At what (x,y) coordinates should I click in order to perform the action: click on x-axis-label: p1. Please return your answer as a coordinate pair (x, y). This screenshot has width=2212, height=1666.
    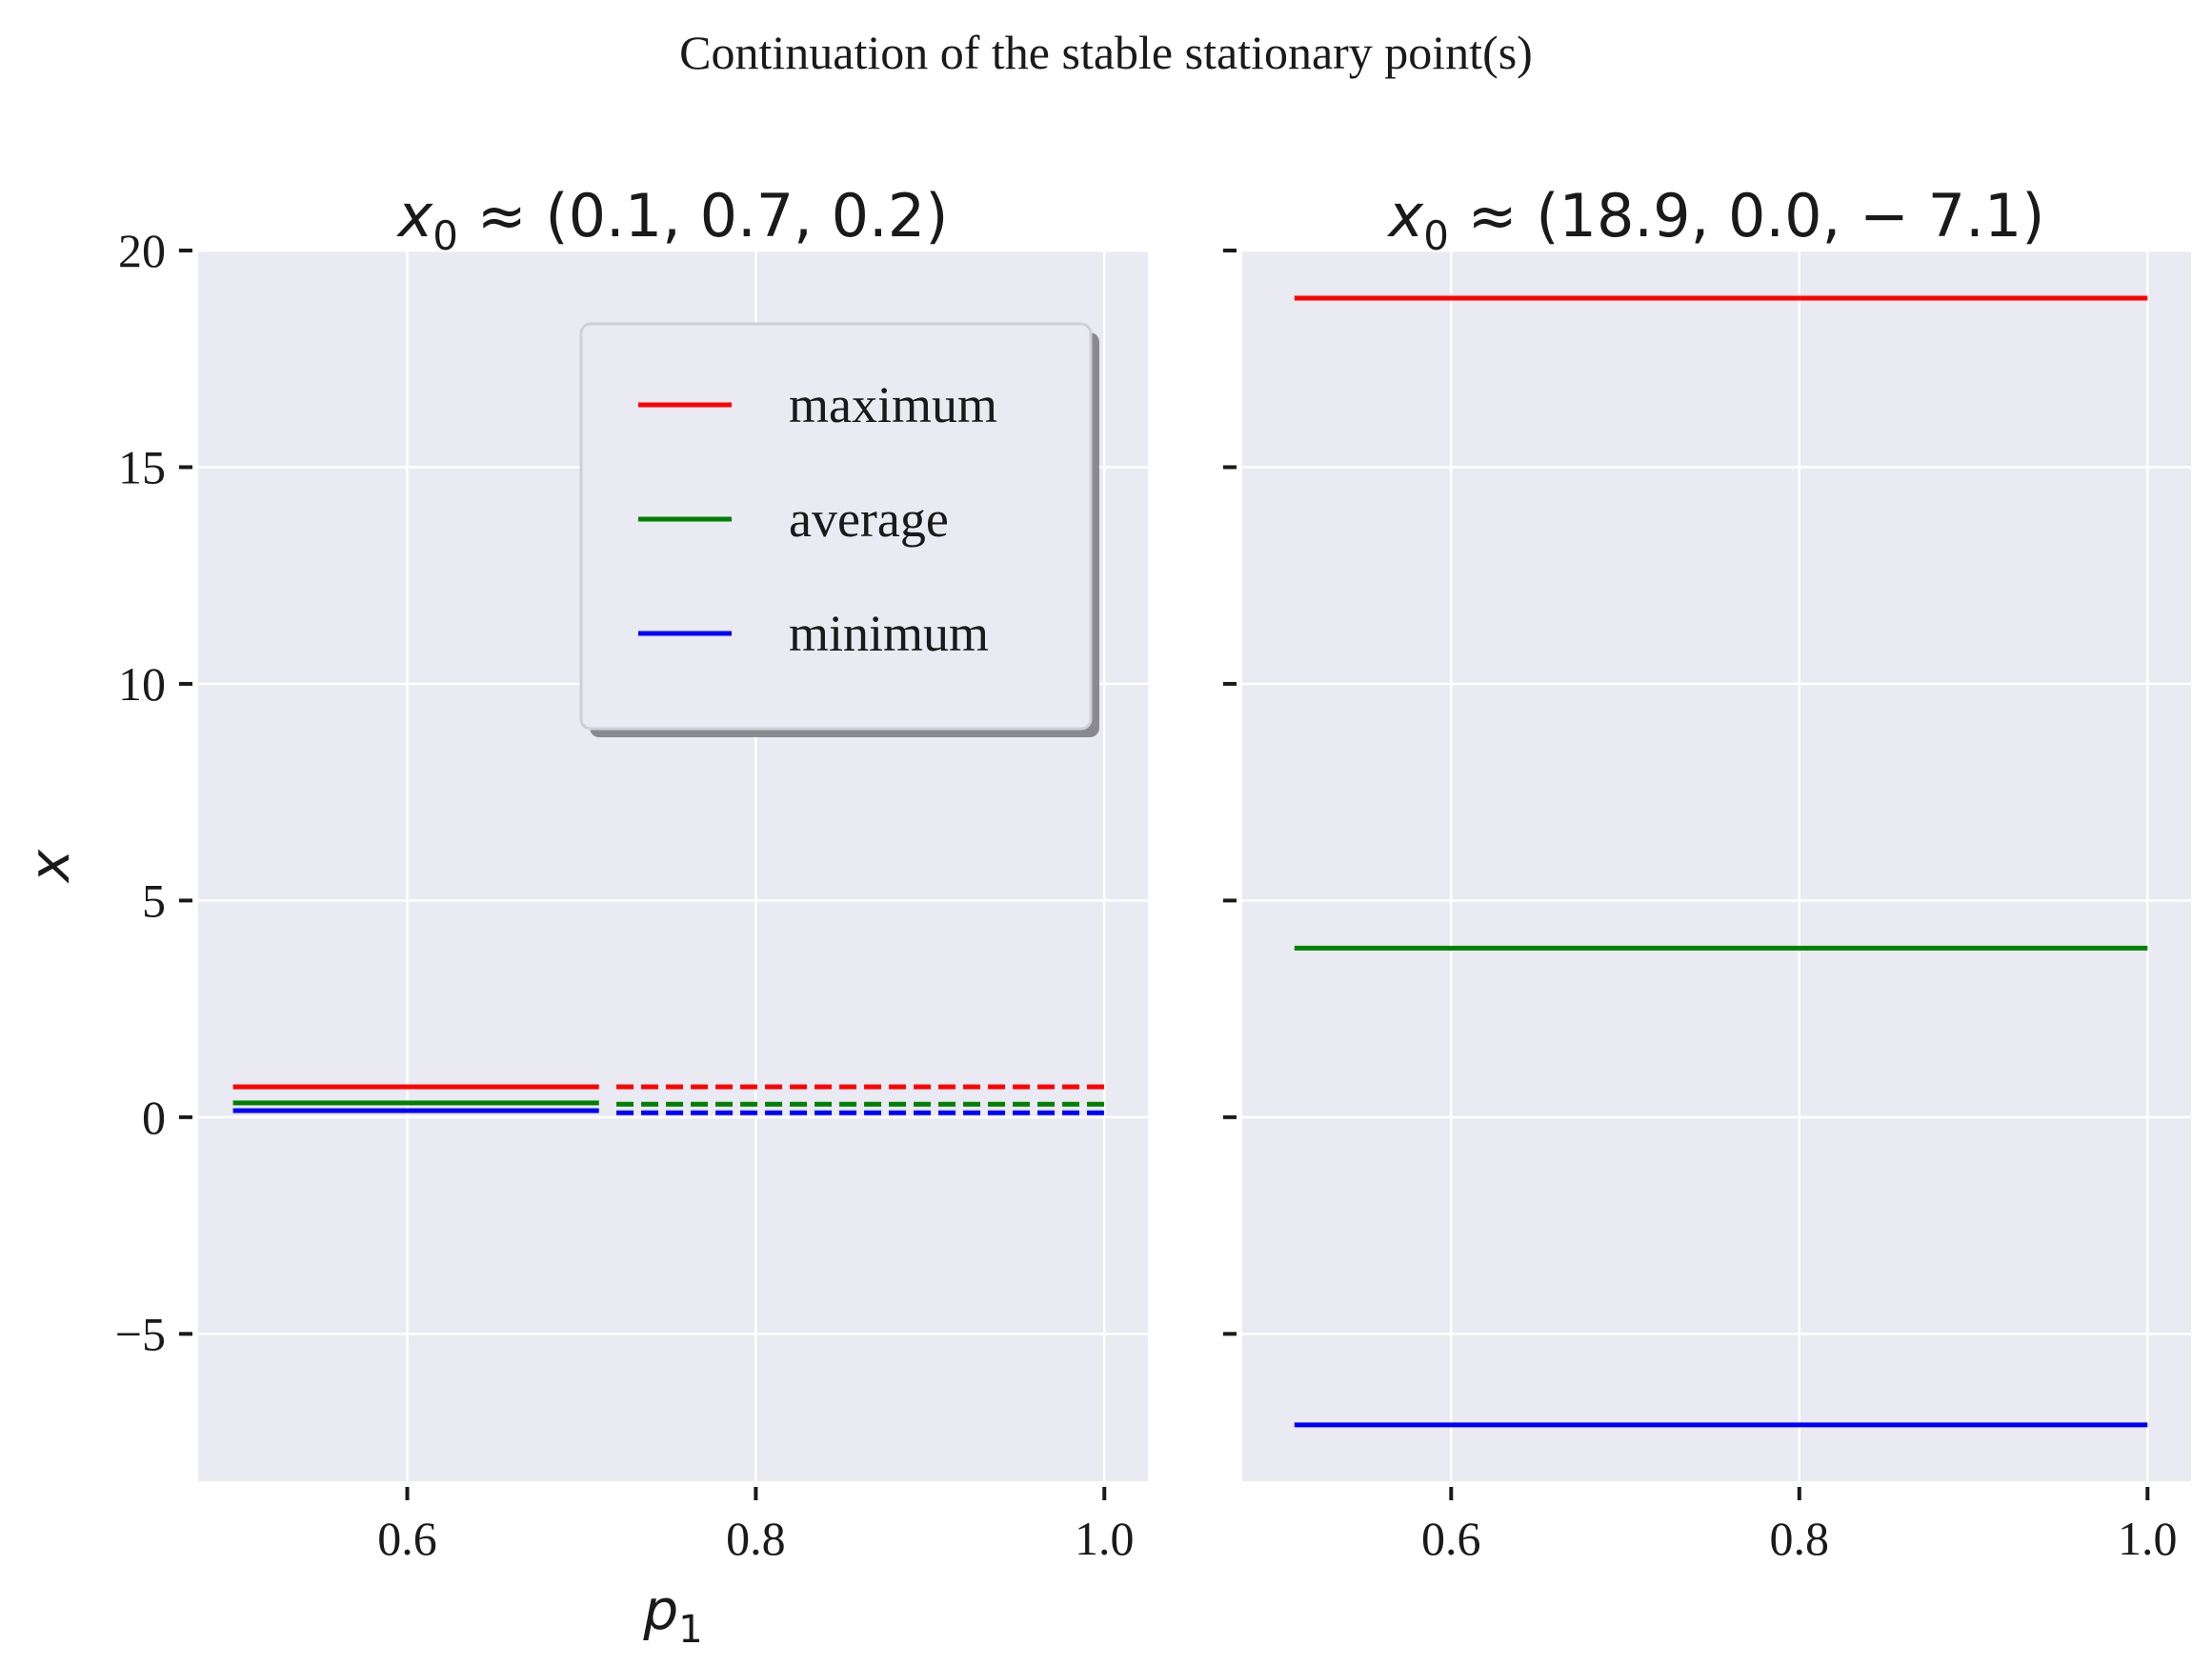
    Looking at the image, I should click on (672, 1614).